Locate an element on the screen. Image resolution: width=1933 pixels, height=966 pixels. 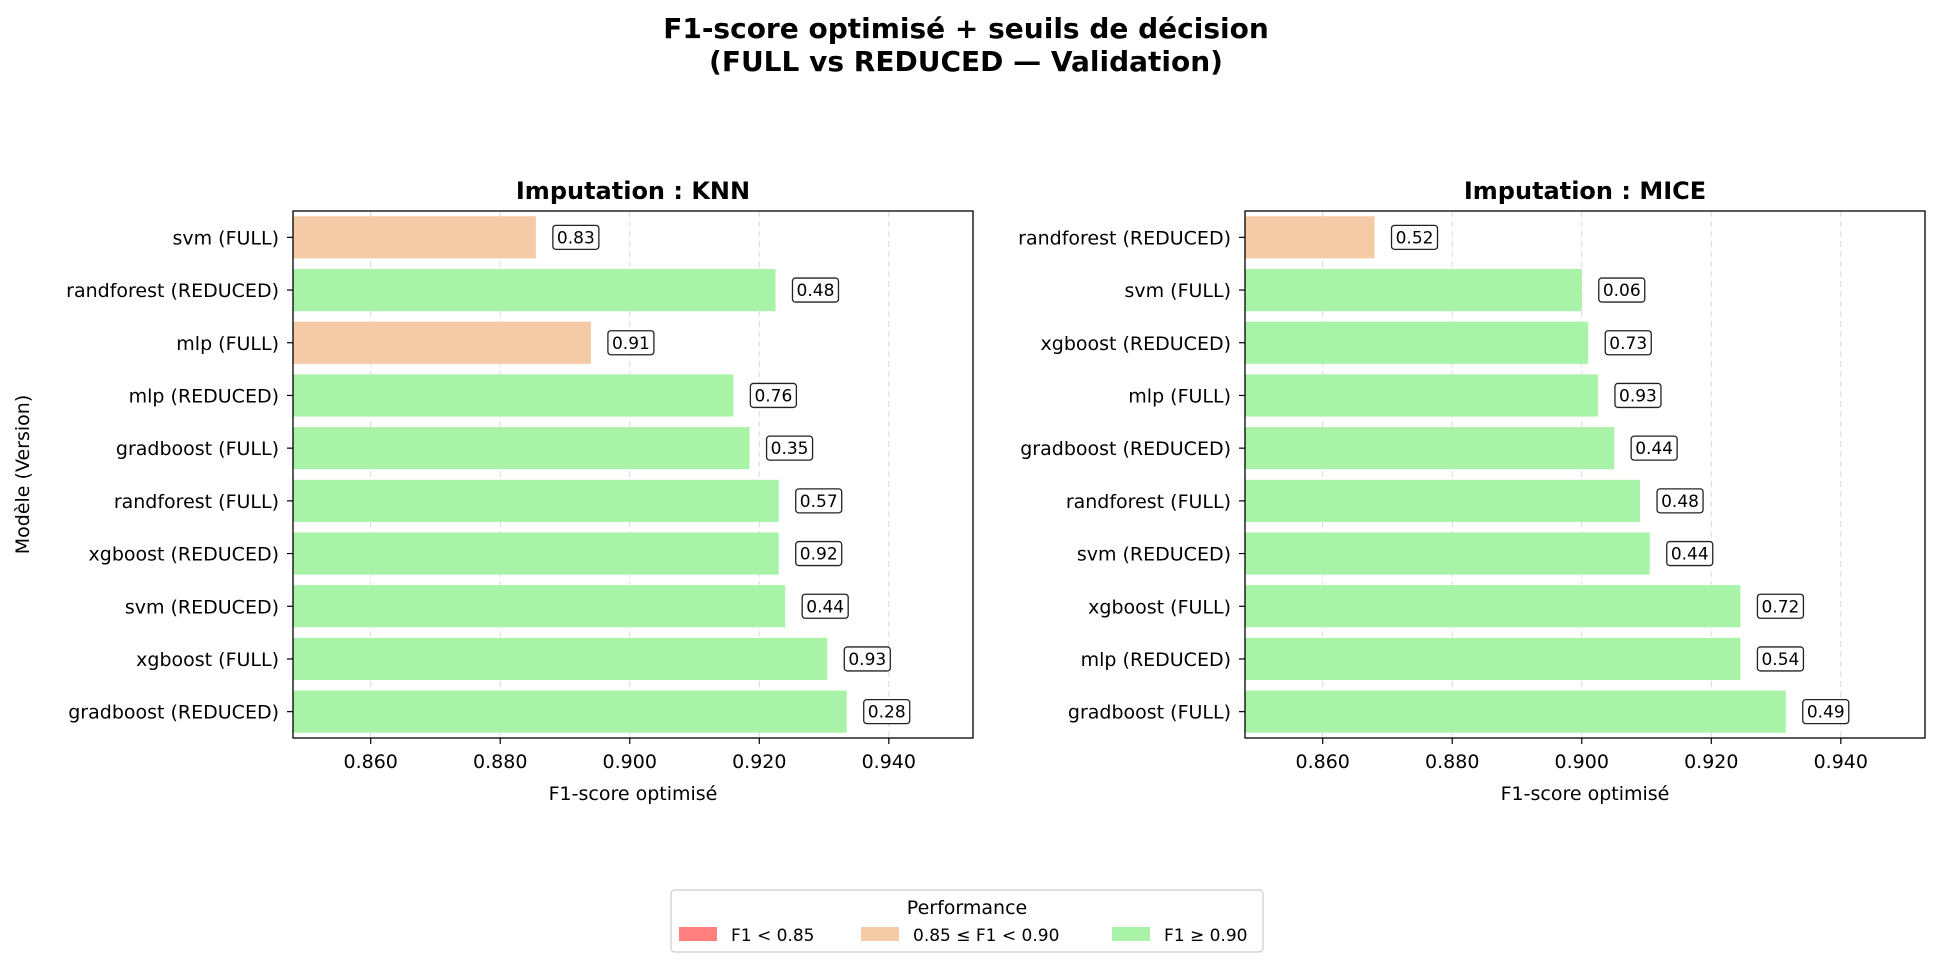
threshold-label: 0.28 is located at coordinates (887, 713).